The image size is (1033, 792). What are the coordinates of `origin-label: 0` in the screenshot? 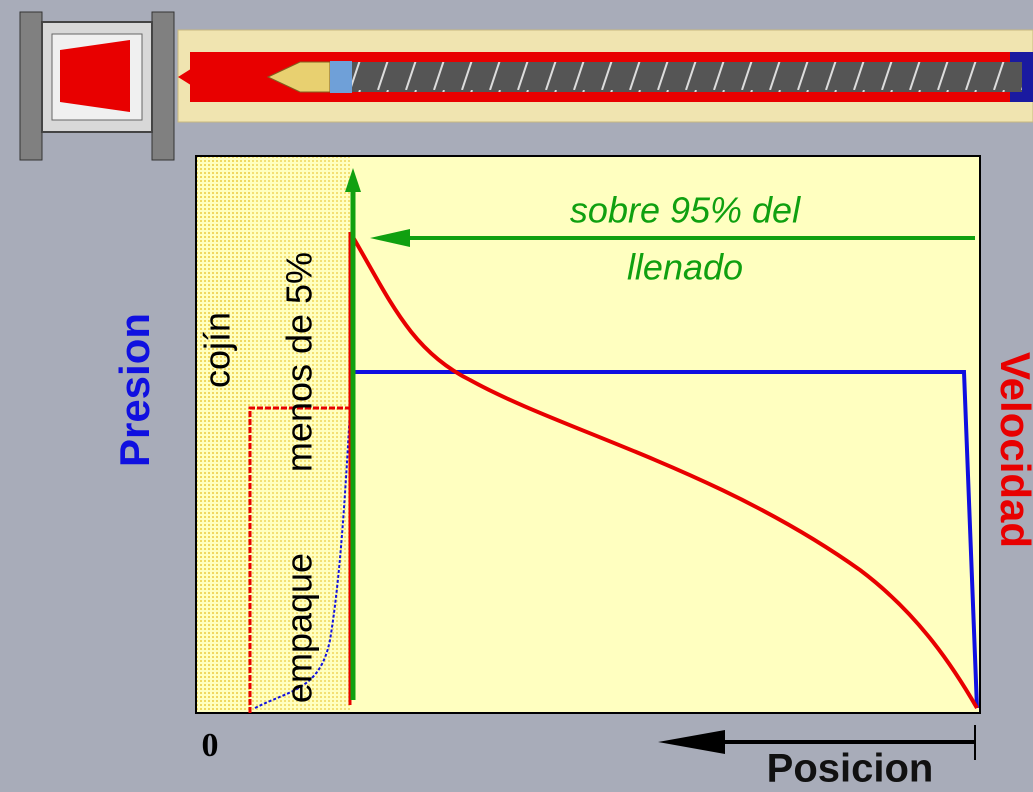 It's located at (210, 745).